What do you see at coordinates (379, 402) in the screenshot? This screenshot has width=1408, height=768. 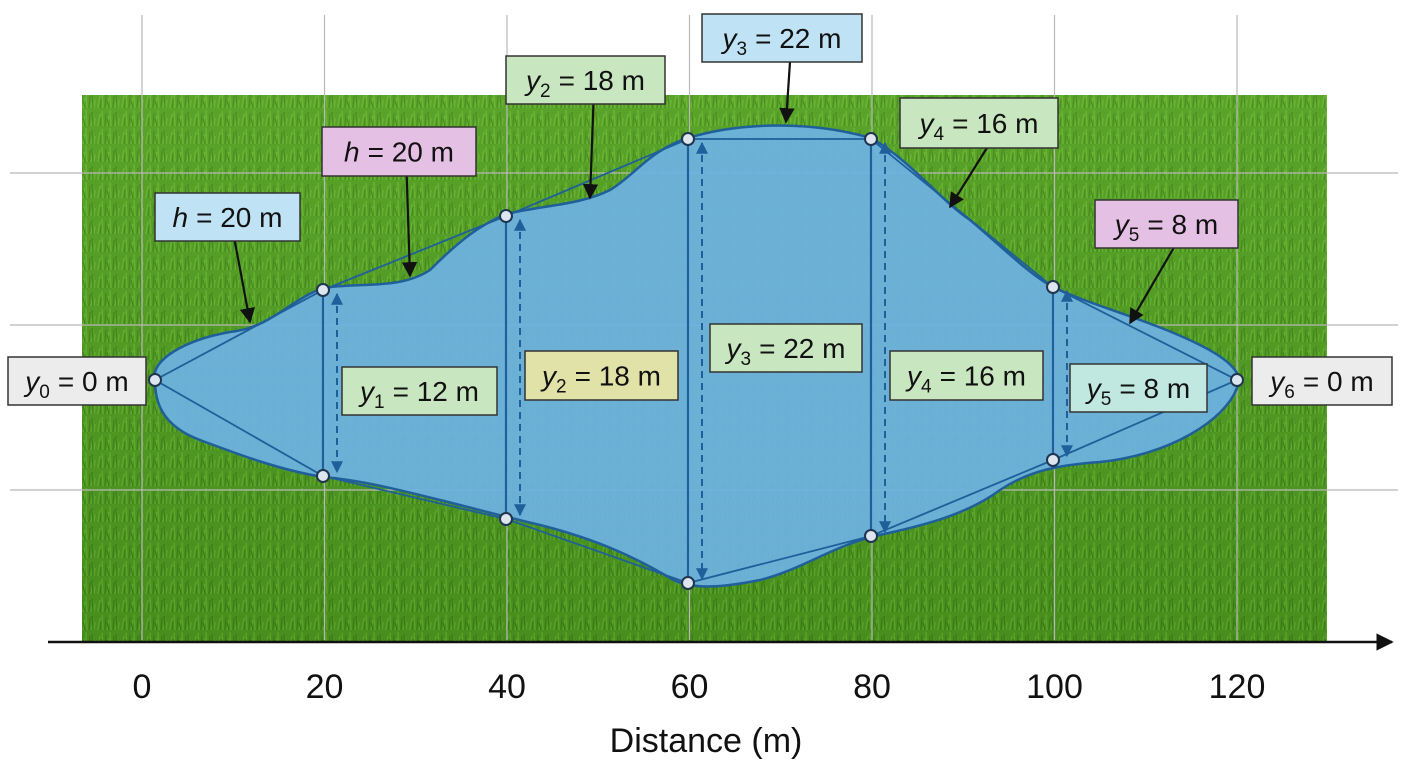 I see `callout-subscript: 1` at bounding box center [379, 402].